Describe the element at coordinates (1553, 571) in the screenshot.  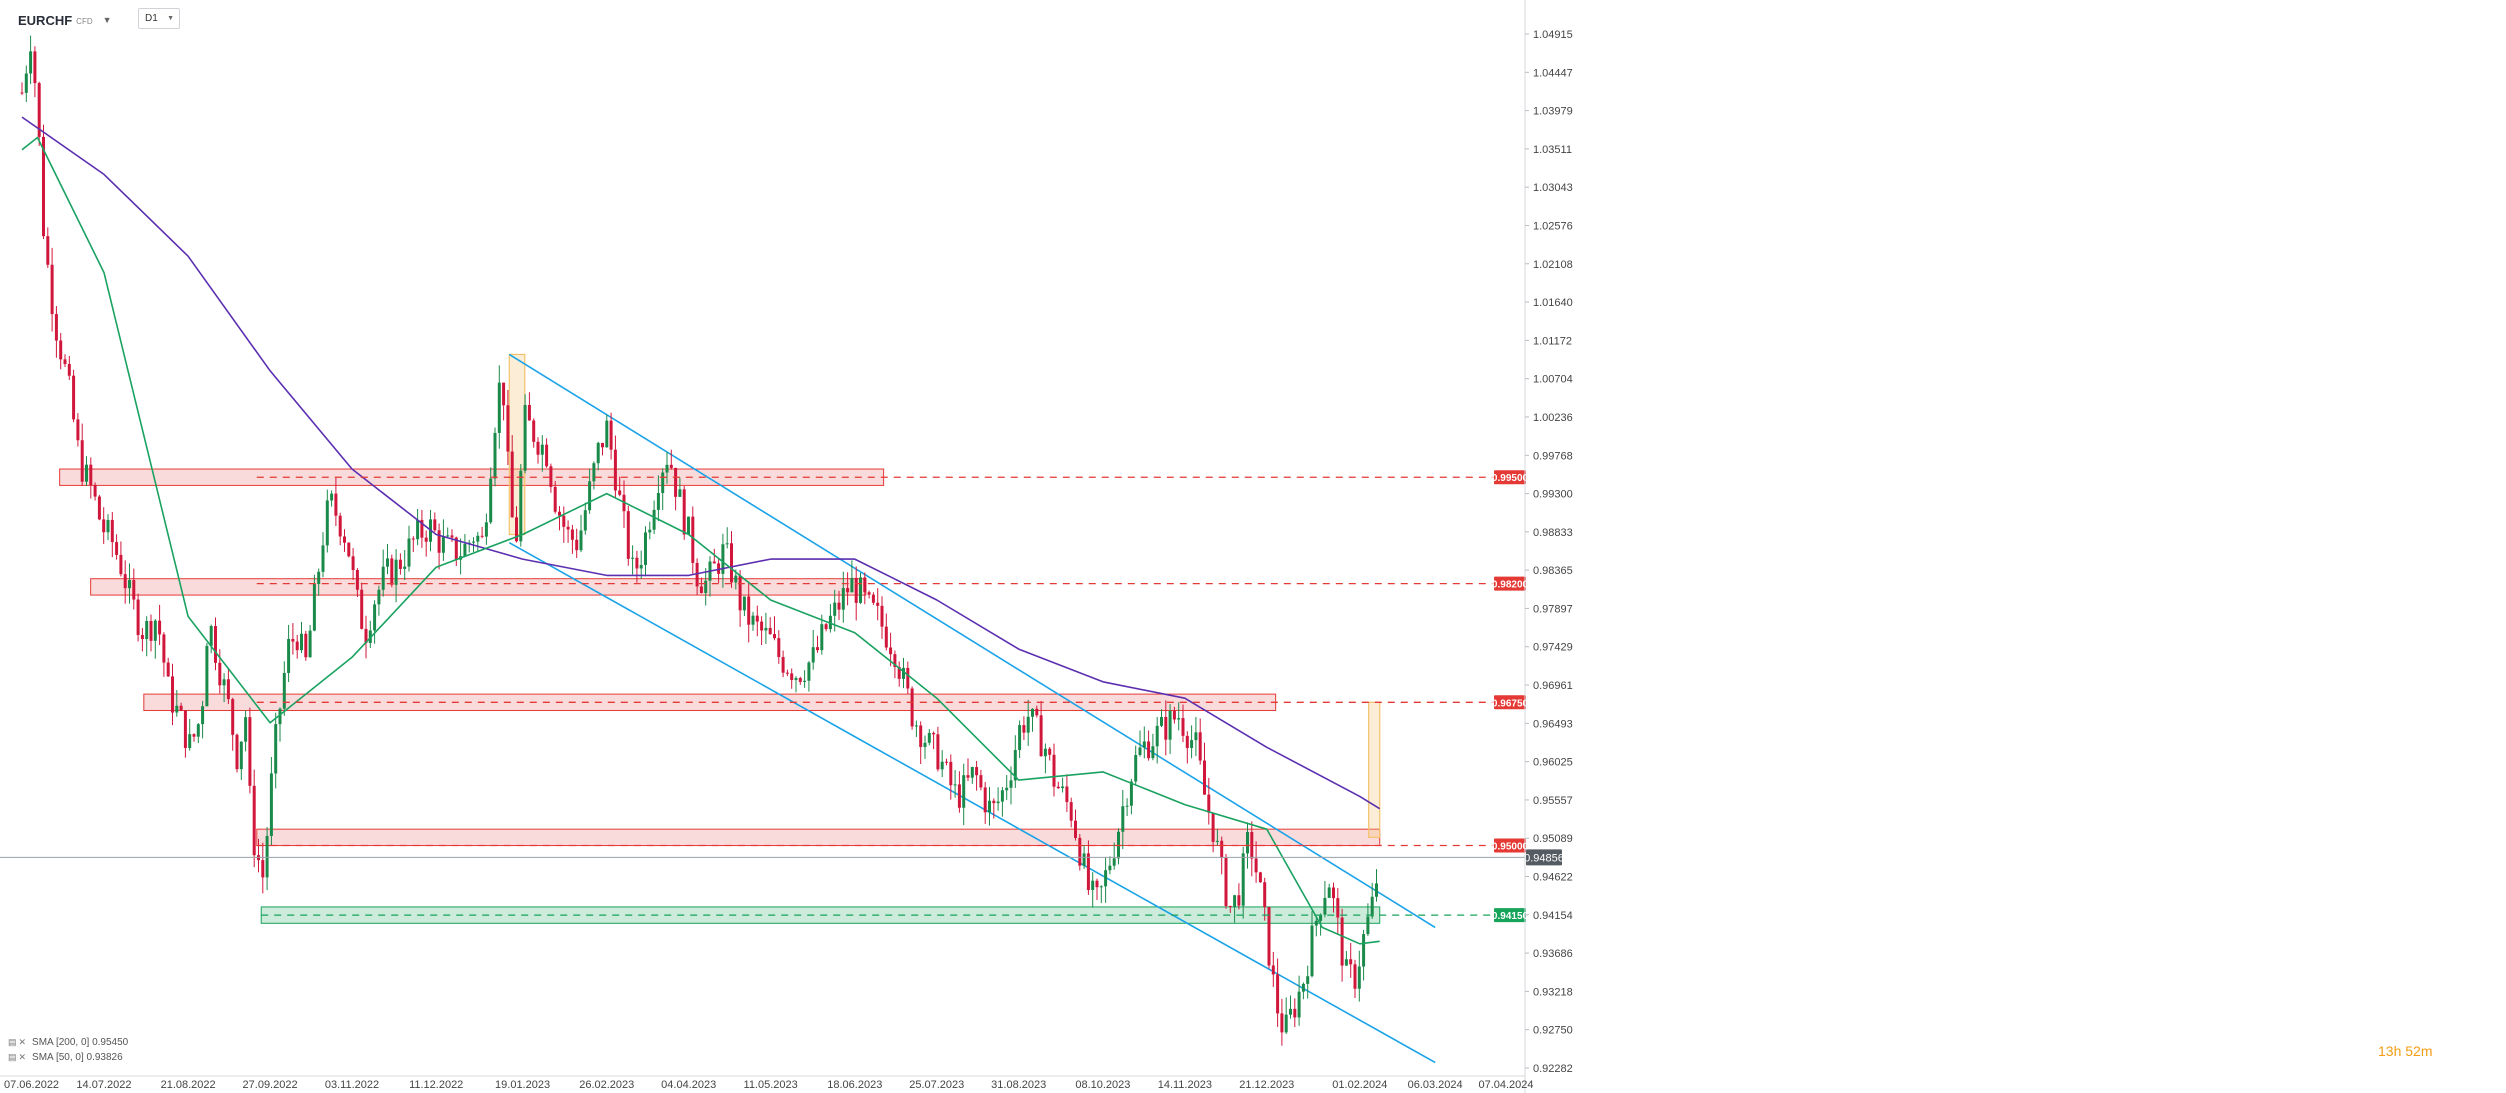
I see `y-tick-label: 0.98365` at that location.